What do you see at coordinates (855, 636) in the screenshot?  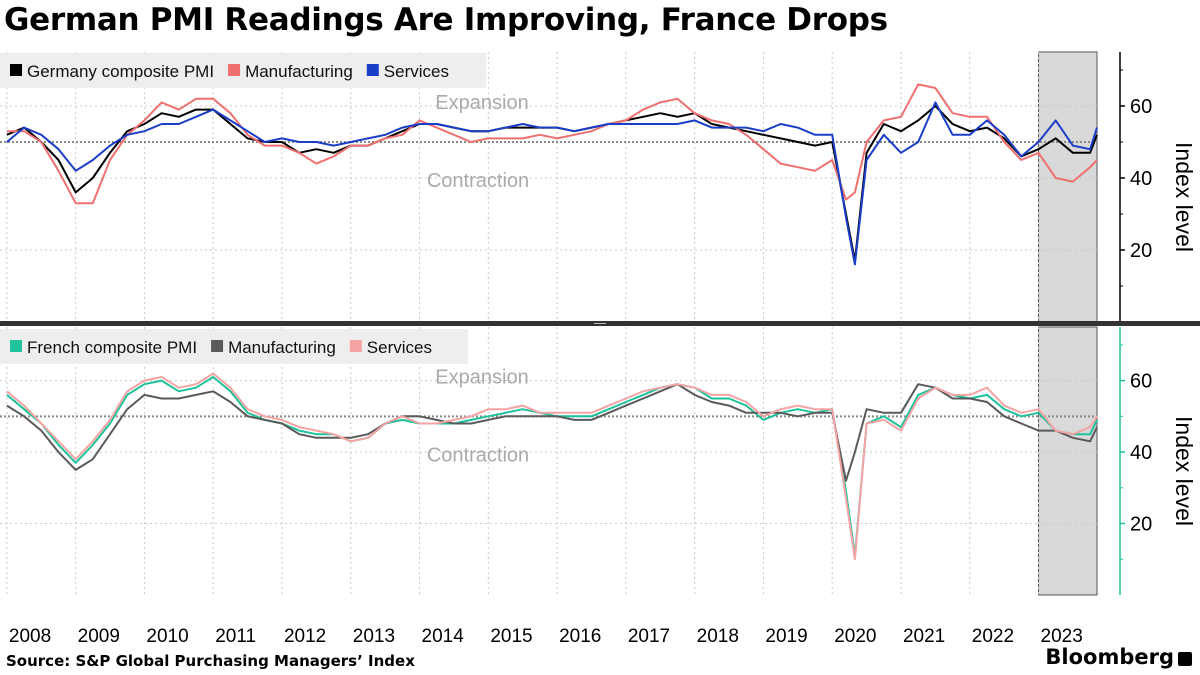 I see `x-tick-label: 2020` at bounding box center [855, 636].